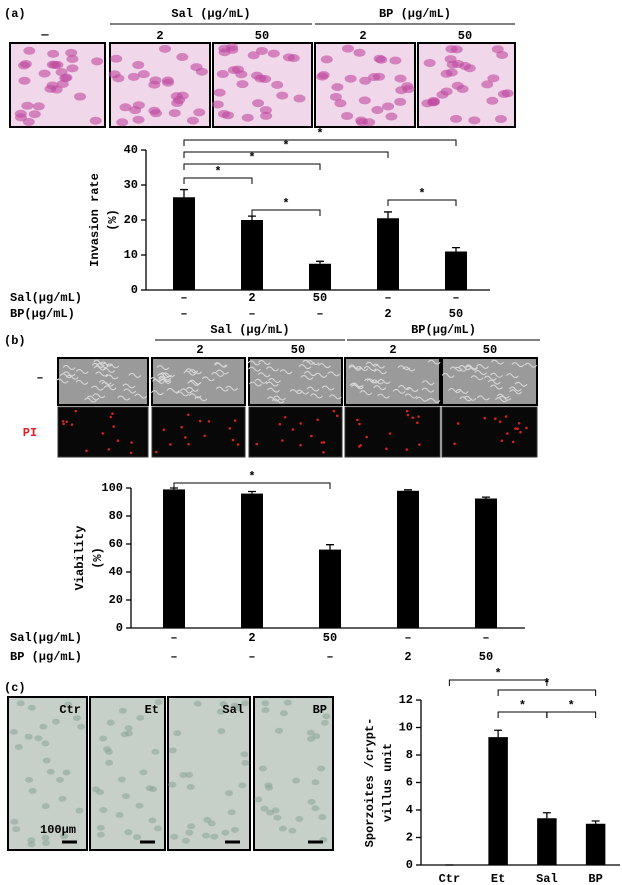 The image size is (622, 885). What do you see at coordinates (370, 783) in the screenshot?
I see `y-axis-label: Sporzoites /crypt-` at bounding box center [370, 783].